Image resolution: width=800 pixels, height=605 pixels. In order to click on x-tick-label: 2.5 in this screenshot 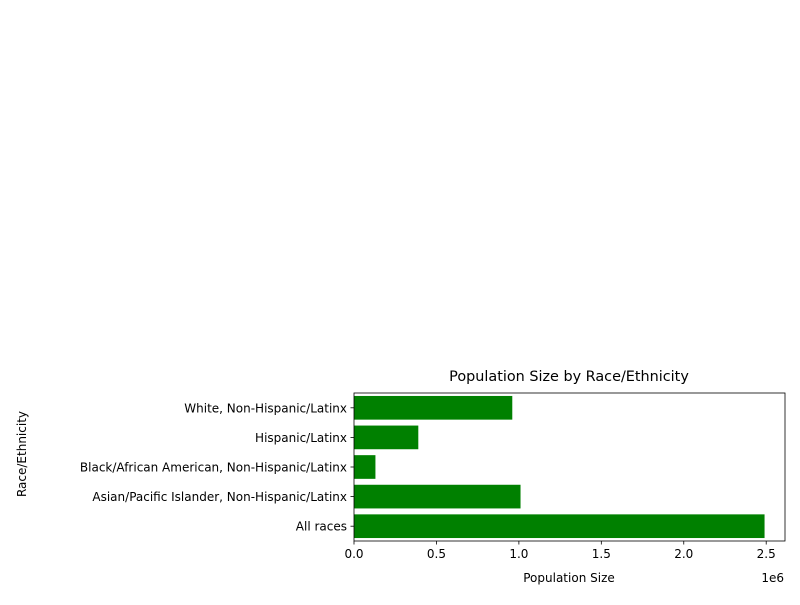, I will do `click(766, 554)`.